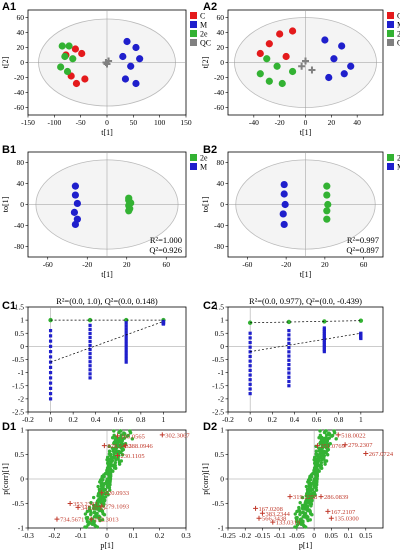 The width and height of the screenshot is (400, 550). I want to click on x-tick-label: 60, so click(167, 264).